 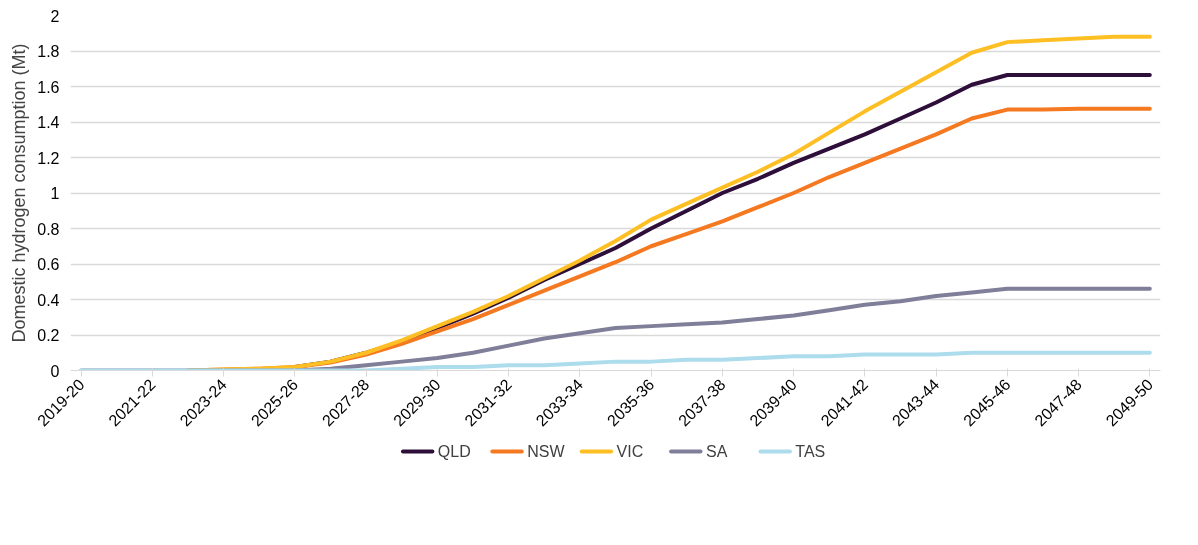 What do you see at coordinates (19, 193) in the screenshot?
I see `y-axis-title: Domestic hydrogen consumption (Mt)` at bounding box center [19, 193].